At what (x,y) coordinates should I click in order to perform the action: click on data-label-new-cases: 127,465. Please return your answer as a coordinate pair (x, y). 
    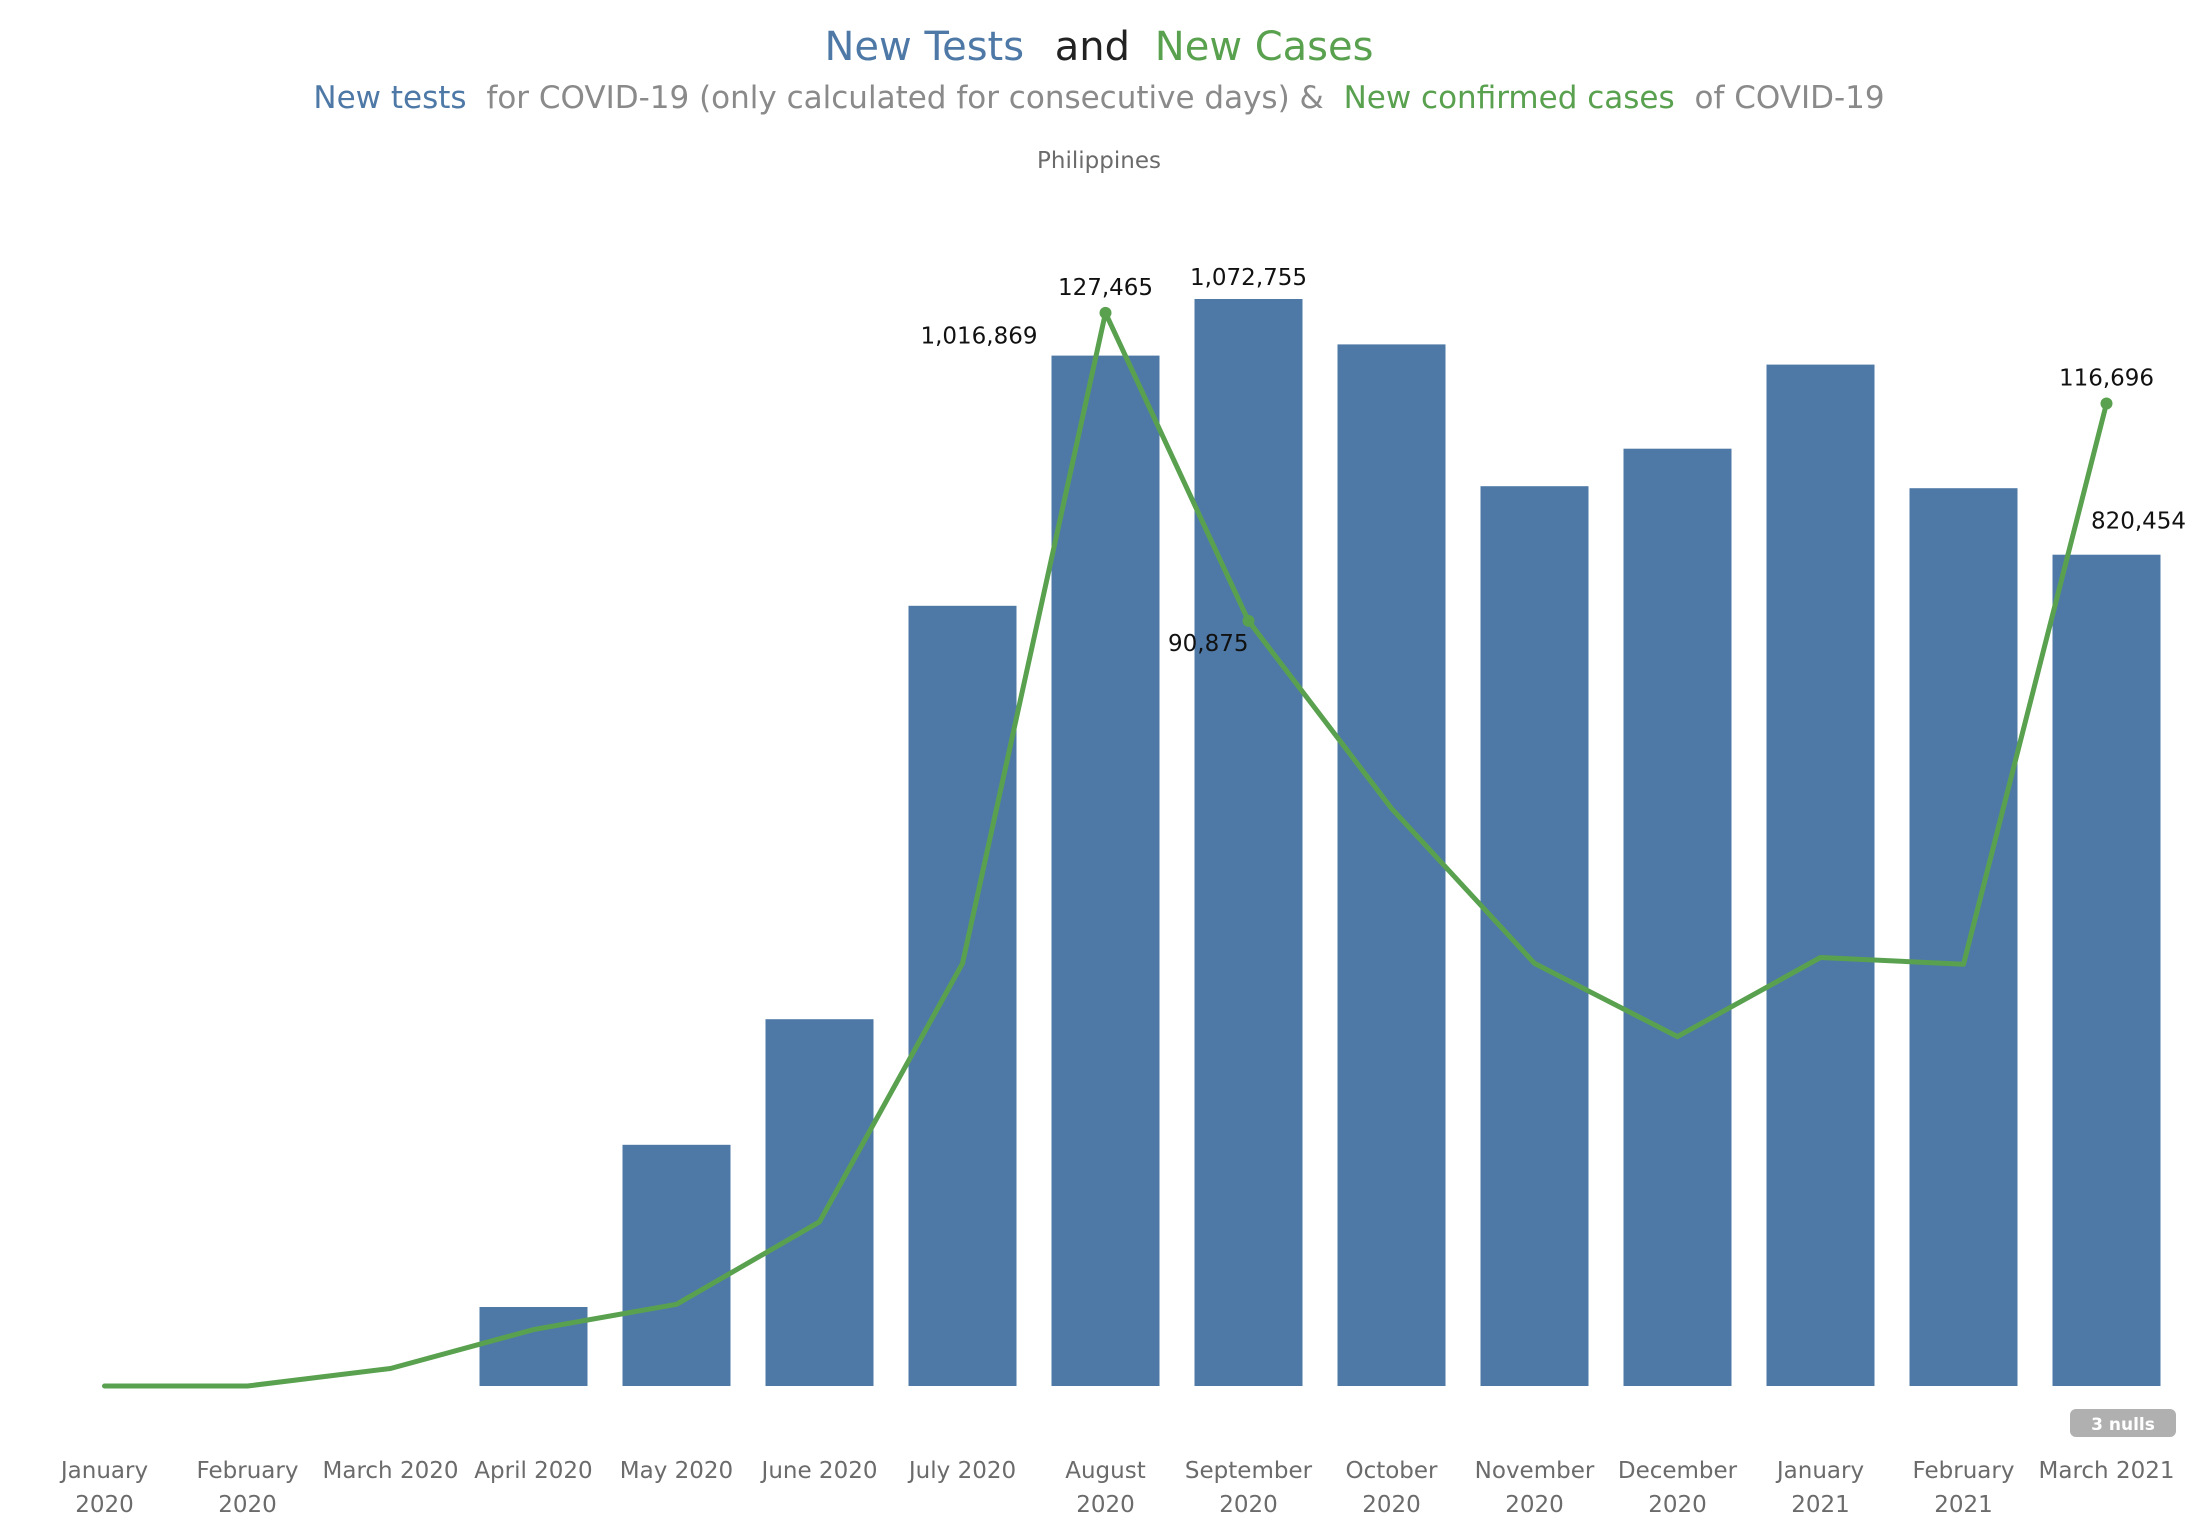
    Looking at the image, I should click on (1105, 288).